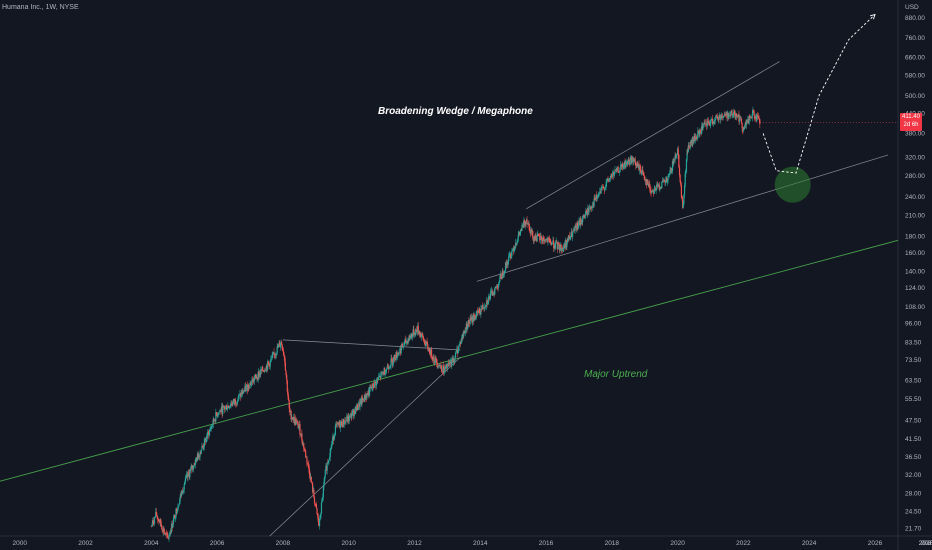 The height and width of the screenshot is (550, 932). I want to click on x-tick-label: 2000, so click(20, 543).